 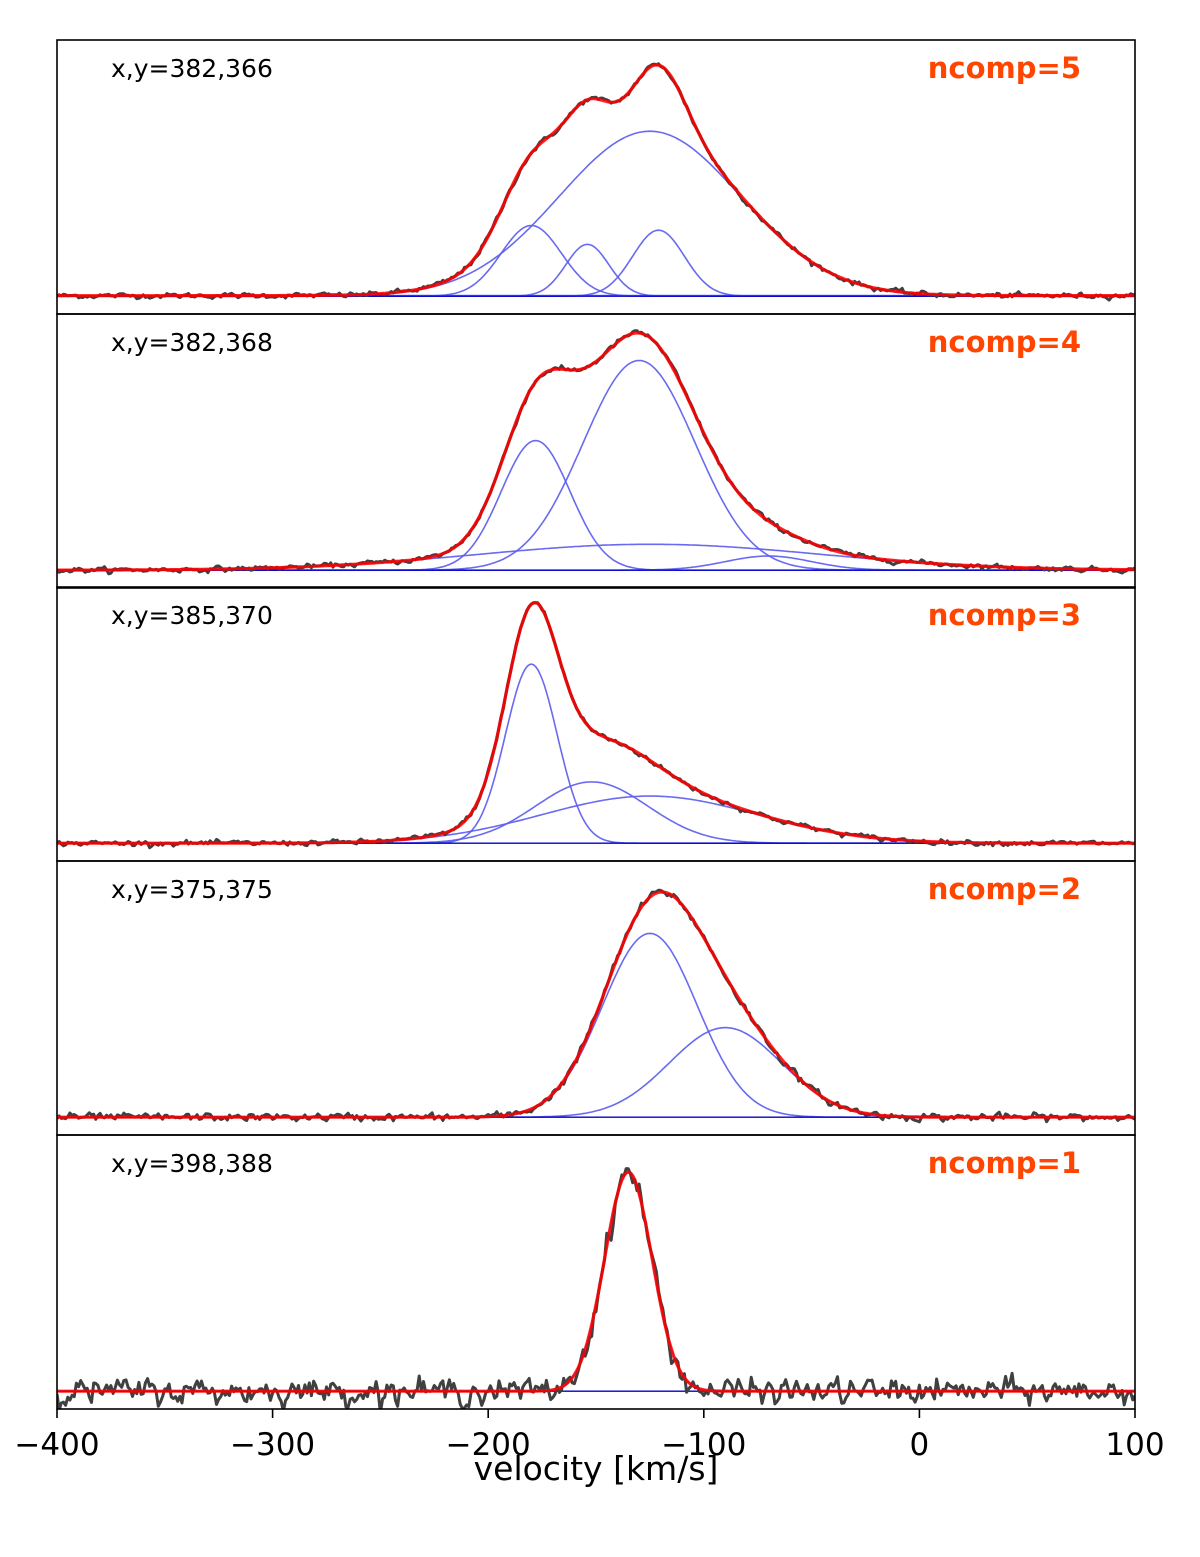 I want to click on ncomp-label: ncomp=3, so click(x=1004, y=615).